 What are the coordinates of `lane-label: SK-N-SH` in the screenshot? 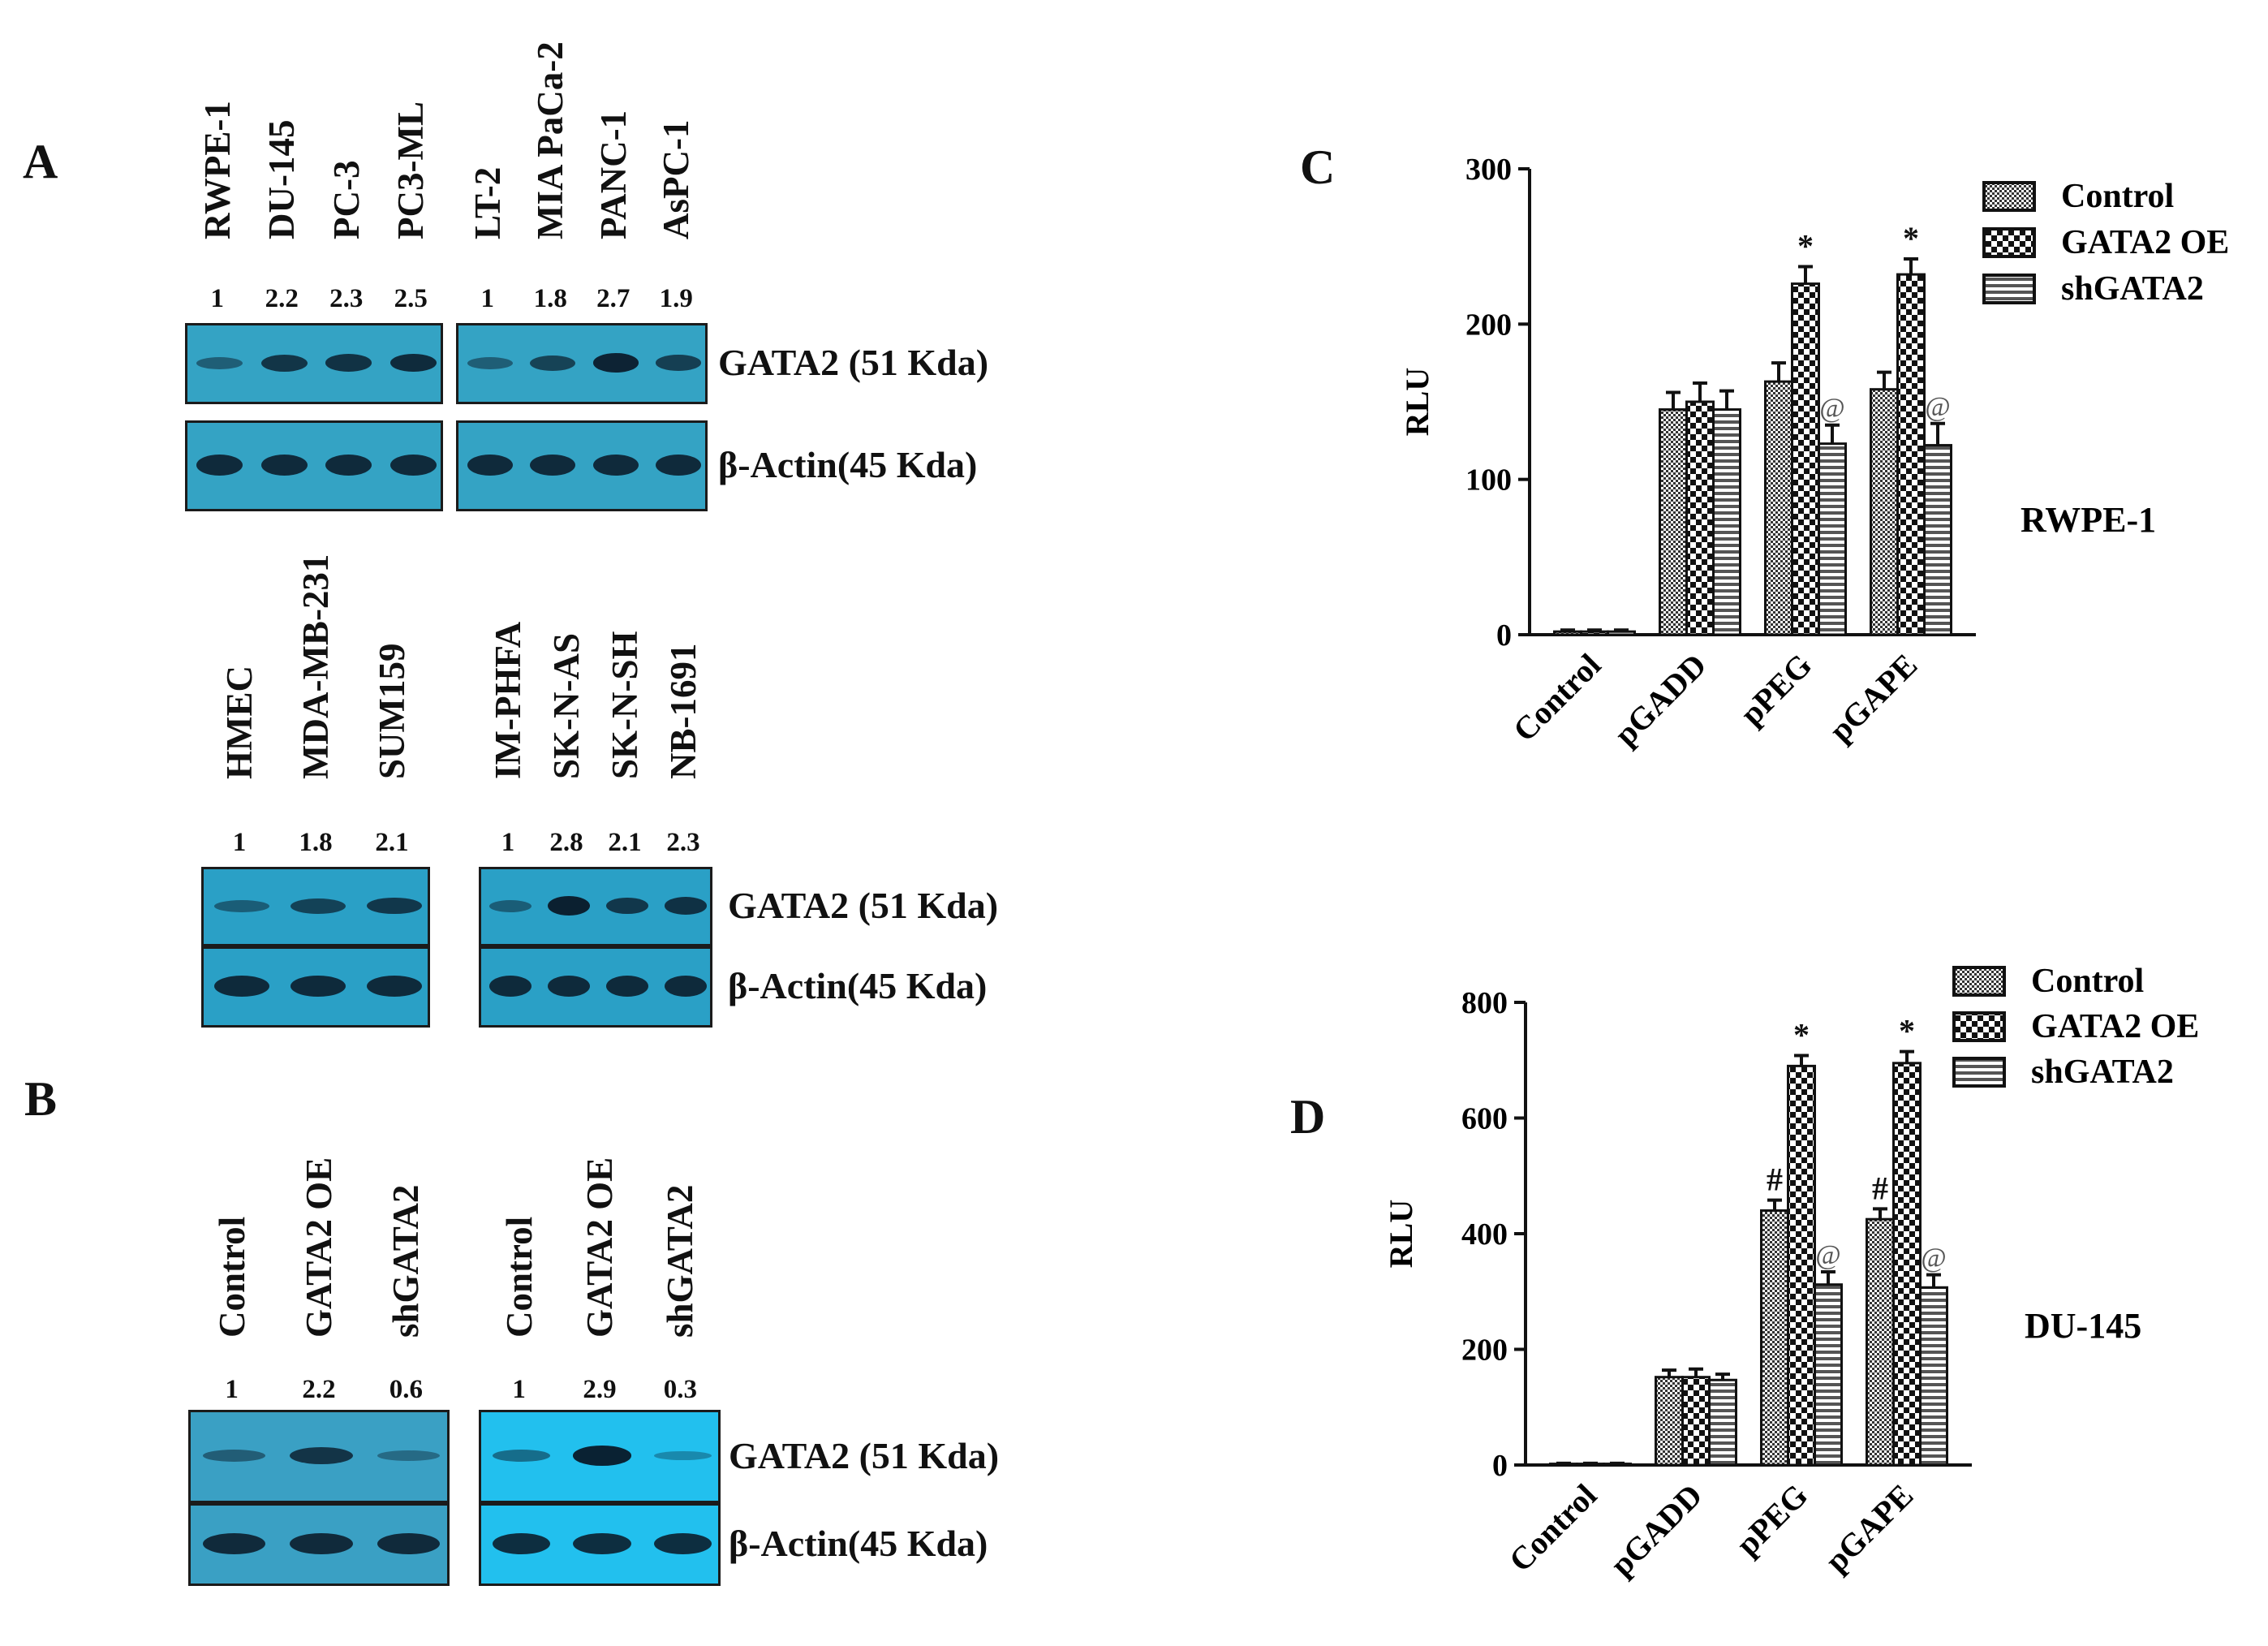 It's located at (625, 705).